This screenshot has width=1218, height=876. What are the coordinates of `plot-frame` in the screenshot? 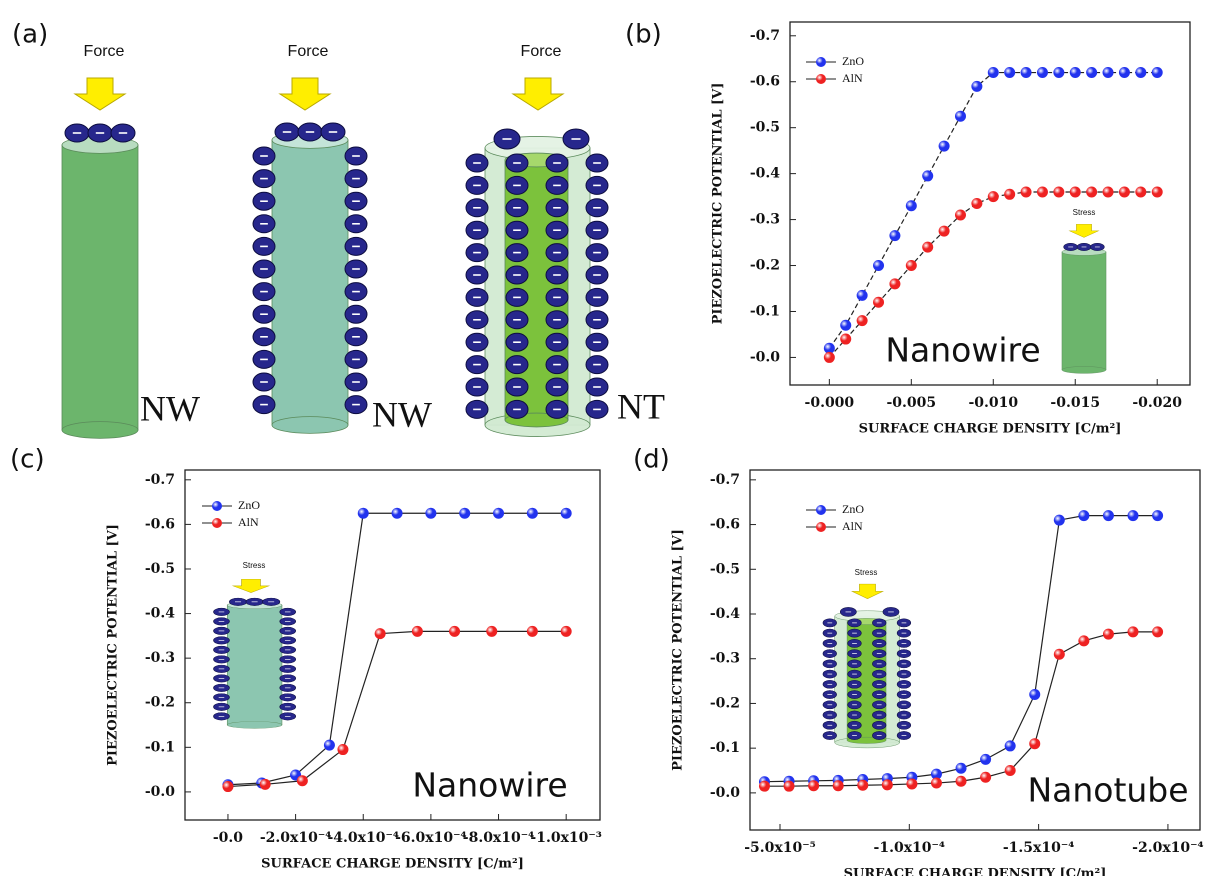 It's located at (990, 203).